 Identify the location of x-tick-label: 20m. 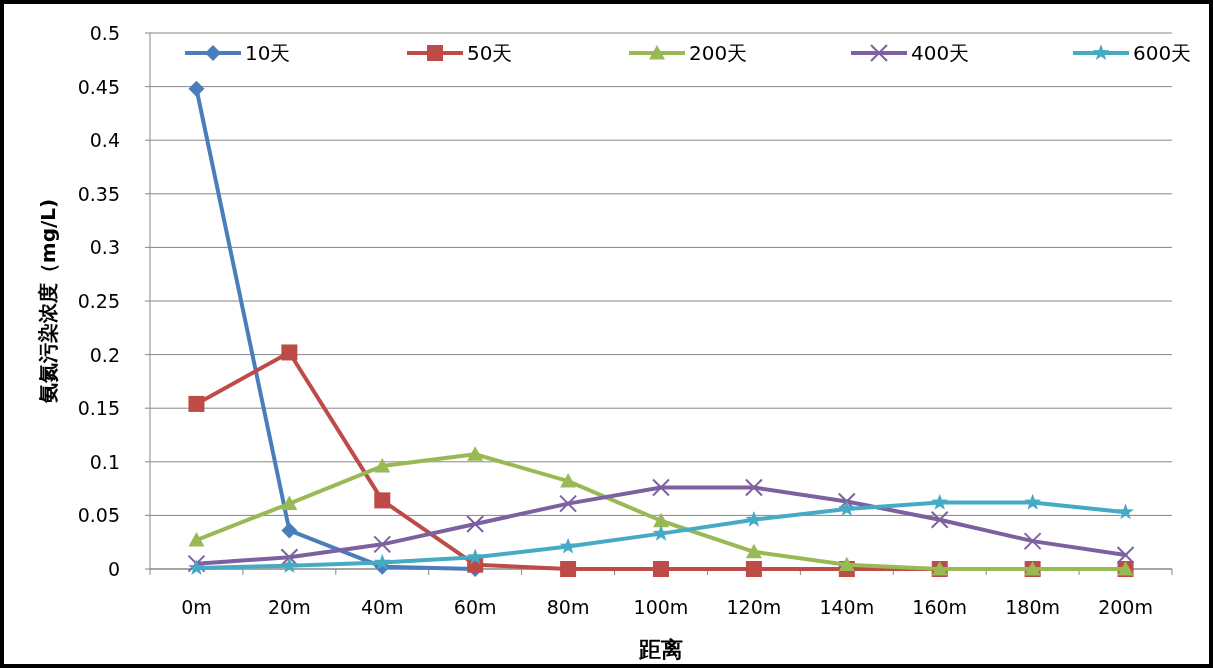
(289, 607).